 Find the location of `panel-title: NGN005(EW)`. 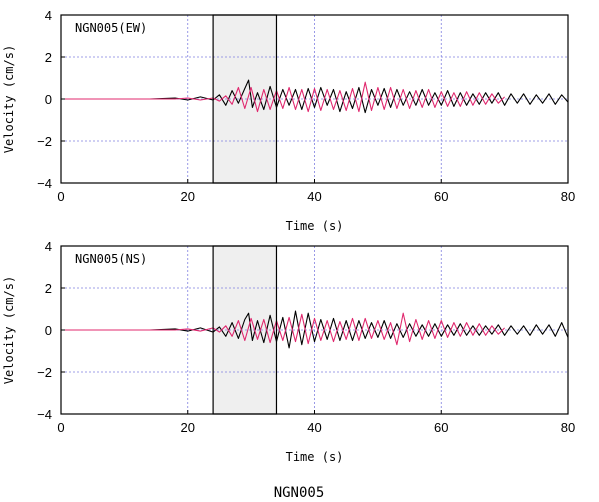

panel-title: NGN005(EW) is located at coordinates (111, 28).